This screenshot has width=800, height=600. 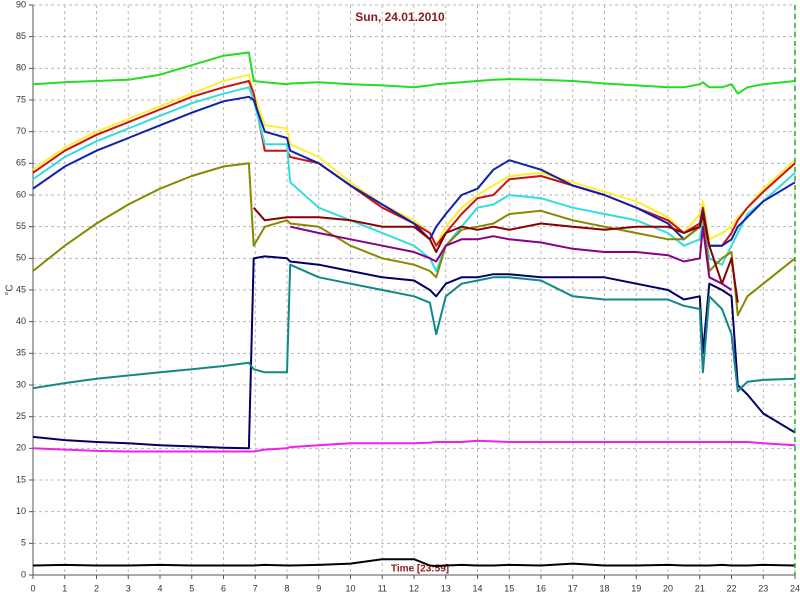 What do you see at coordinates (400, 17) in the screenshot?
I see `chart-title: Sun, 24.01.2010` at bounding box center [400, 17].